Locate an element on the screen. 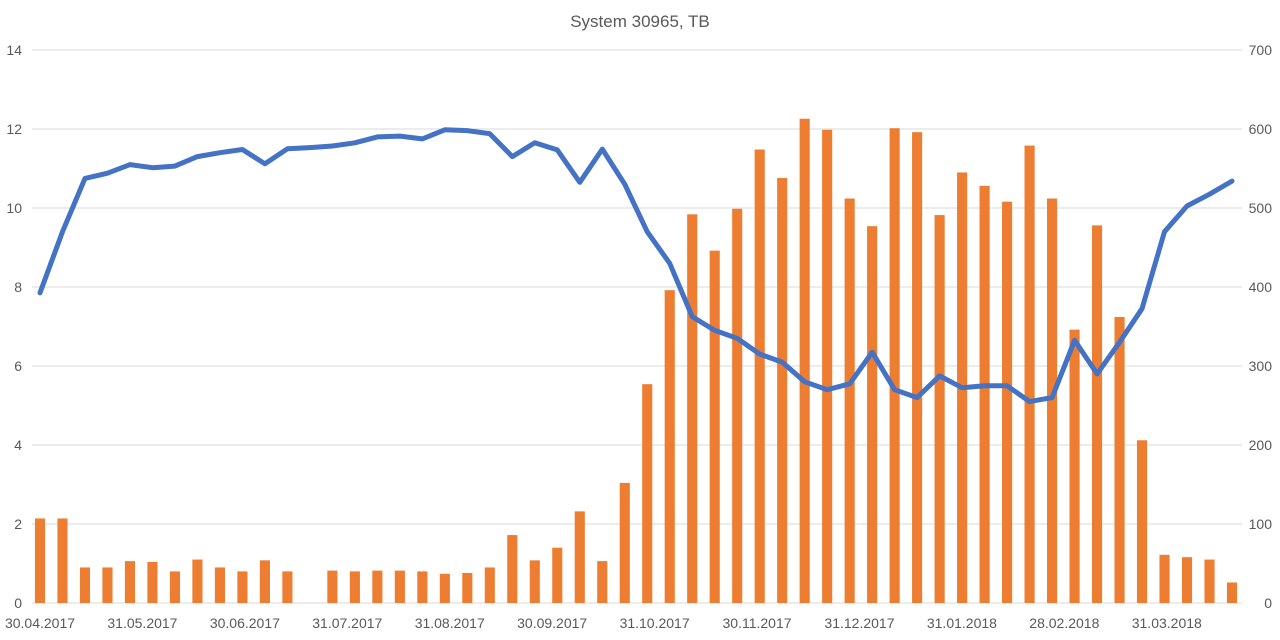 This screenshot has height=640, width=1280. y-left-tick-label: 2 is located at coordinates (18, 524).